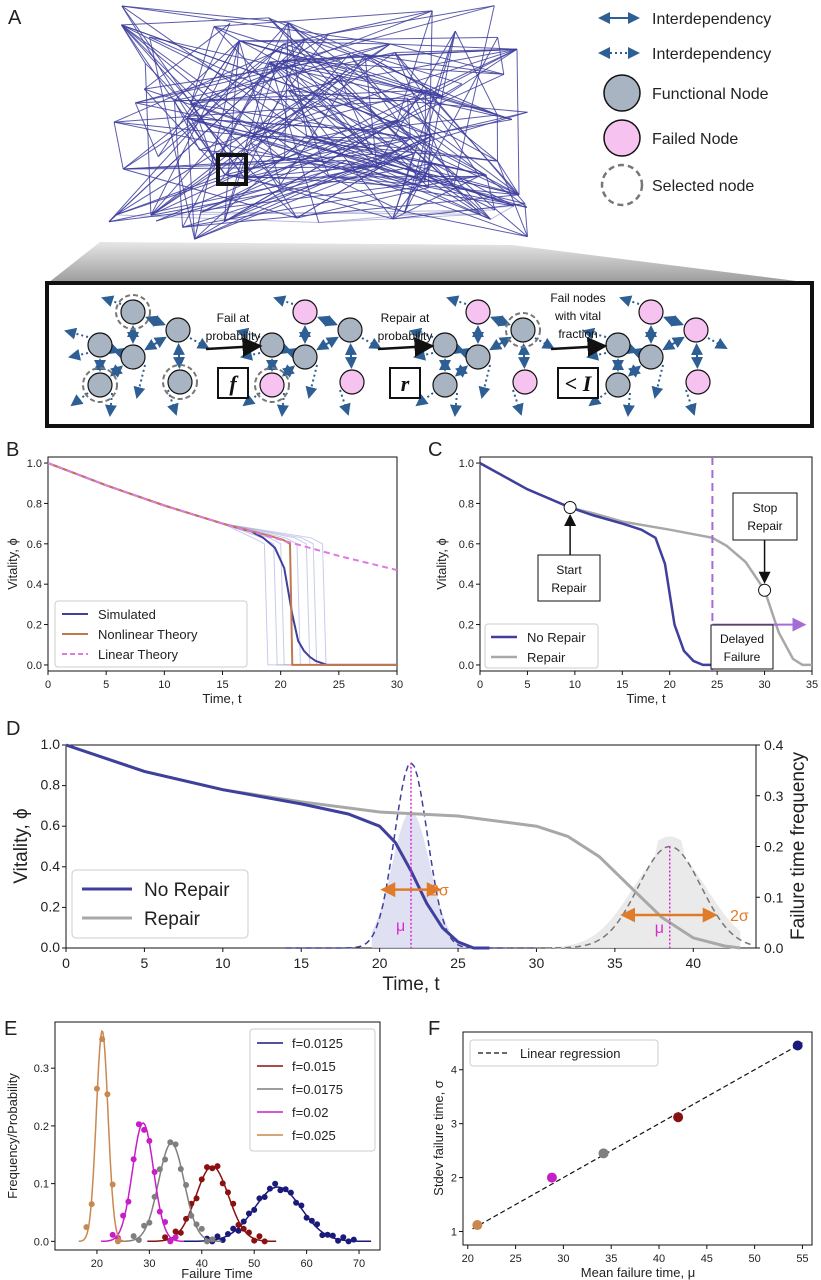  What do you see at coordinates (466, 545) in the screenshot?
I see `y-tick-label: 0.6` at bounding box center [466, 545].